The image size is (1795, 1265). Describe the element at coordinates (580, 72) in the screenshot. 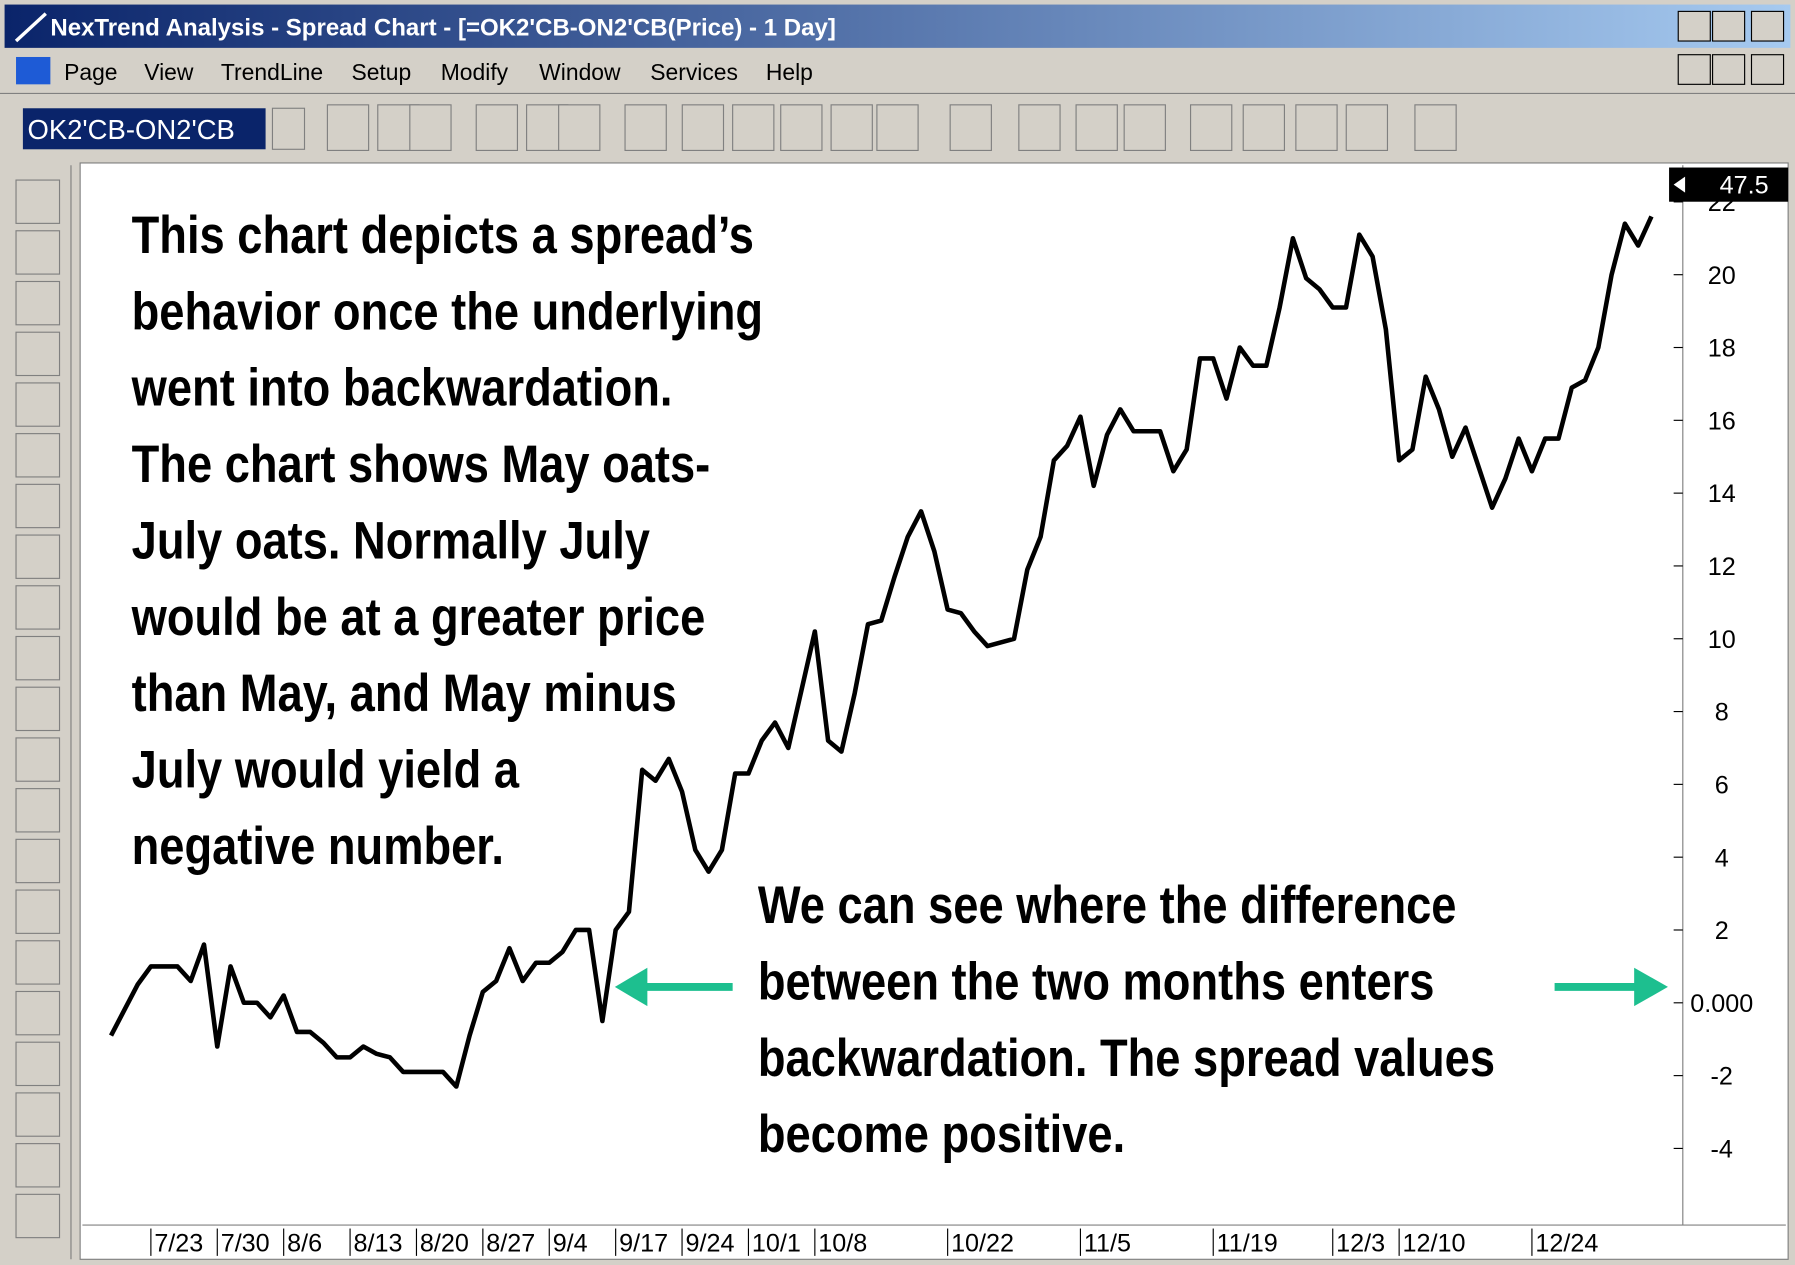

I see `menu-item: Window` at that location.